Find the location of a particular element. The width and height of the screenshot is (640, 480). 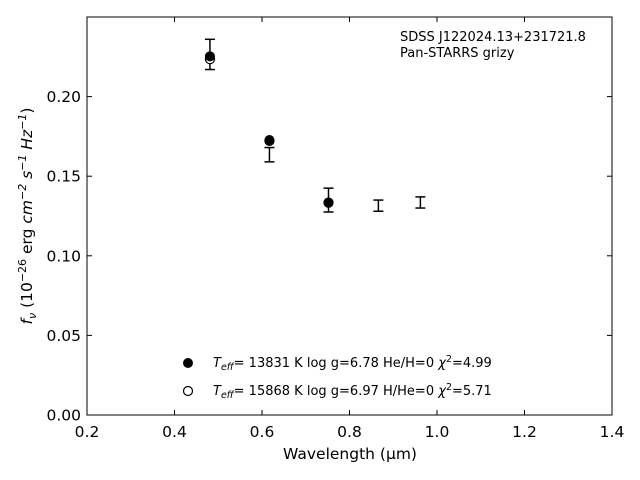

y-tick-label: 0.20 is located at coordinates (63, 97).